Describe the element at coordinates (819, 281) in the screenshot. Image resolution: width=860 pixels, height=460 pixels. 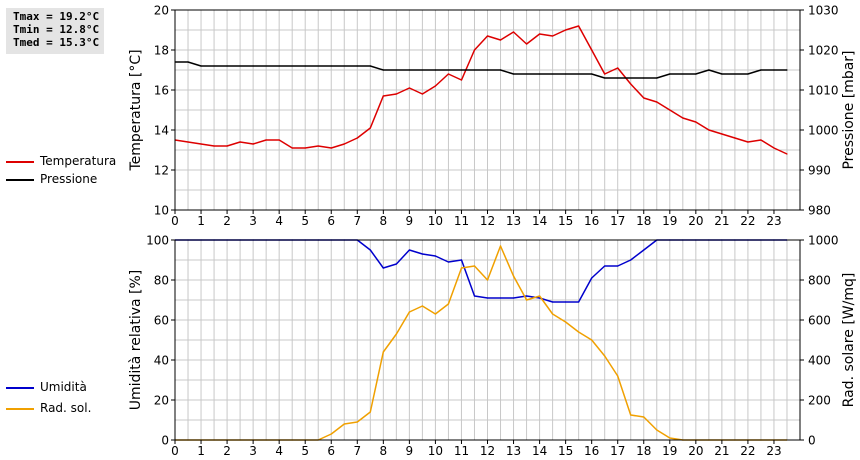
I see `y2-tick-label: 800` at that location.